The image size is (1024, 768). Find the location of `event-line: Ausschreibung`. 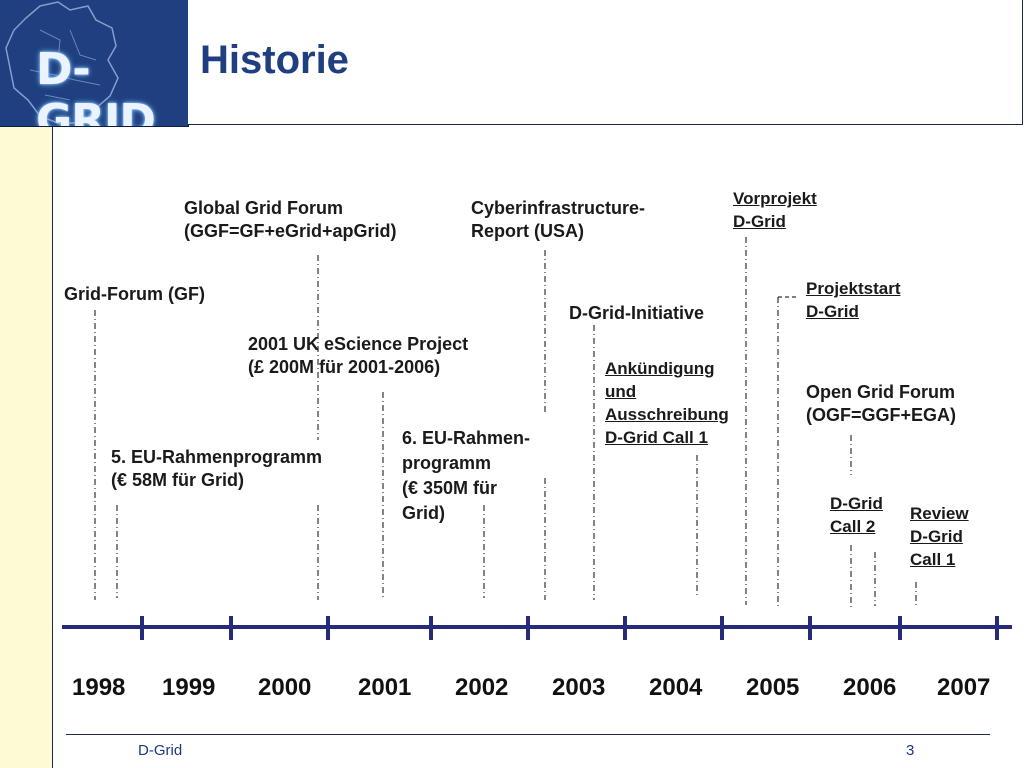

event-line: Ausschreibung is located at coordinates (667, 414).